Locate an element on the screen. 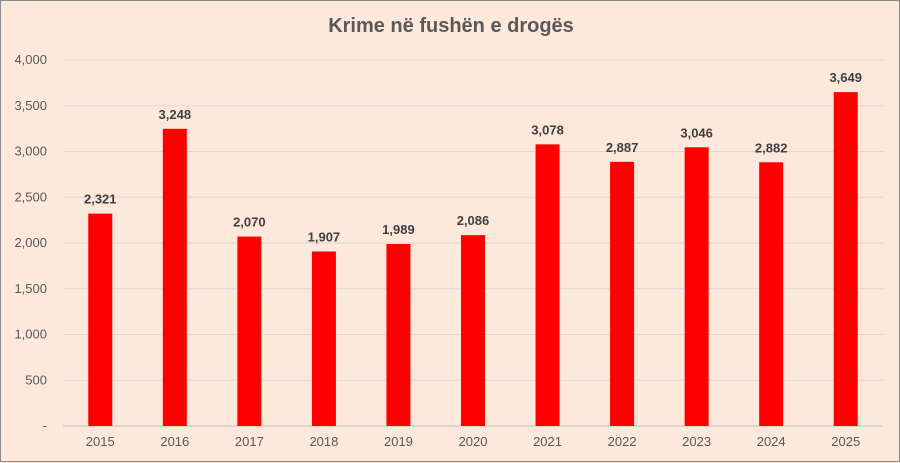  x-tick-label: 2023 is located at coordinates (696, 441).